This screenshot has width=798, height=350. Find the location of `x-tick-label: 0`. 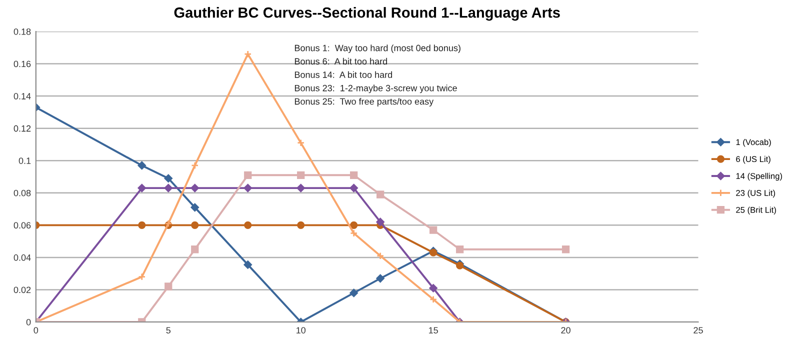

x-tick-label: 0 is located at coordinates (36, 330).